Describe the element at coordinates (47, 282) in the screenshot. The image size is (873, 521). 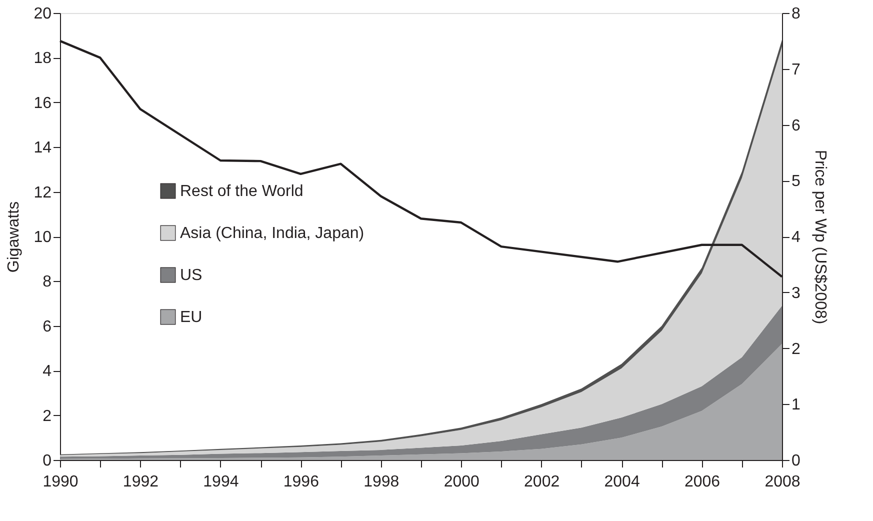
I see `y-tick-label: 8` at that location.